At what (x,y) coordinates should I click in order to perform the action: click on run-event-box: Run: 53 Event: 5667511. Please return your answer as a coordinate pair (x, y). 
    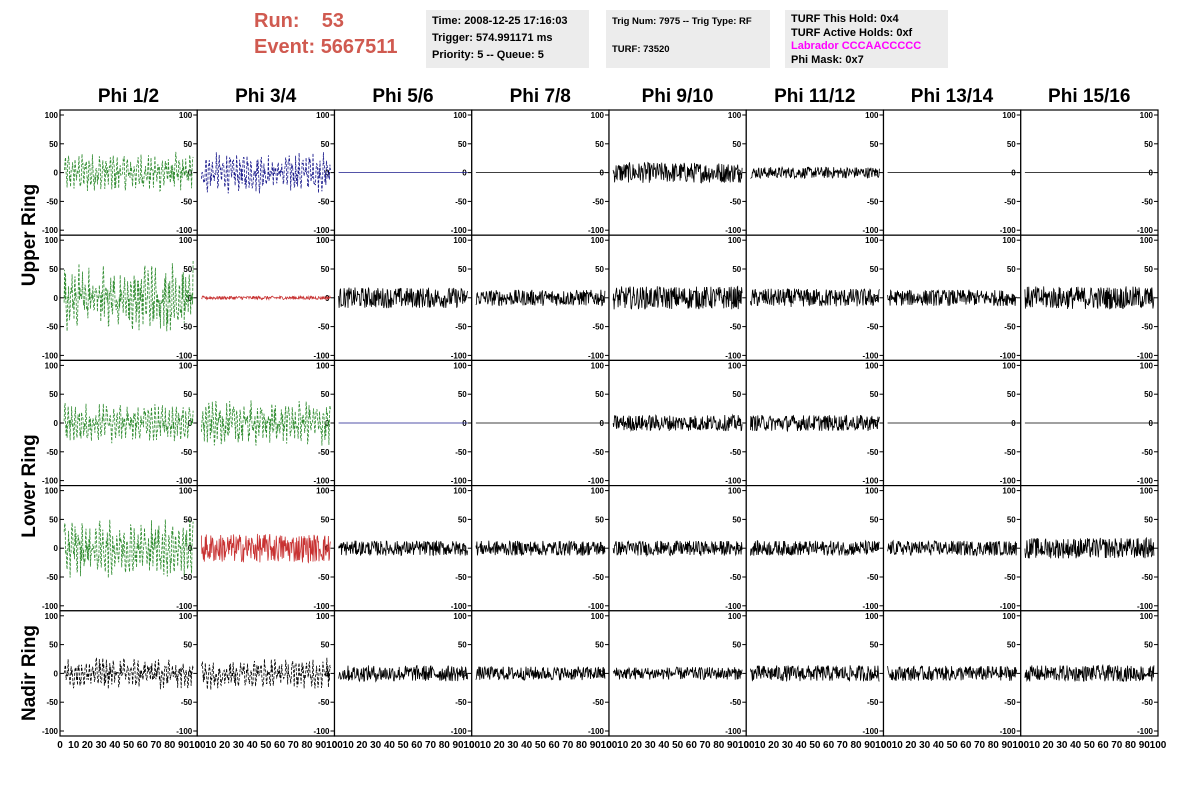
    Looking at the image, I should click on (325, 34).